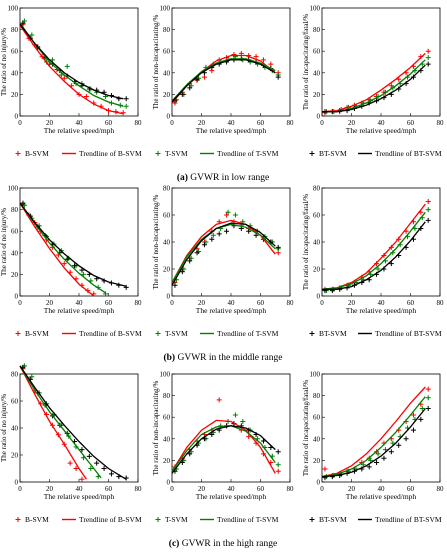 Image resolution: width=447 pixels, height=555 pixels. What do you see at coordinates (306, 62) in the screenshot?
I see `y-axis-label: The ratio of incapacitating/fatal/%` at bounding box center [306, 62].